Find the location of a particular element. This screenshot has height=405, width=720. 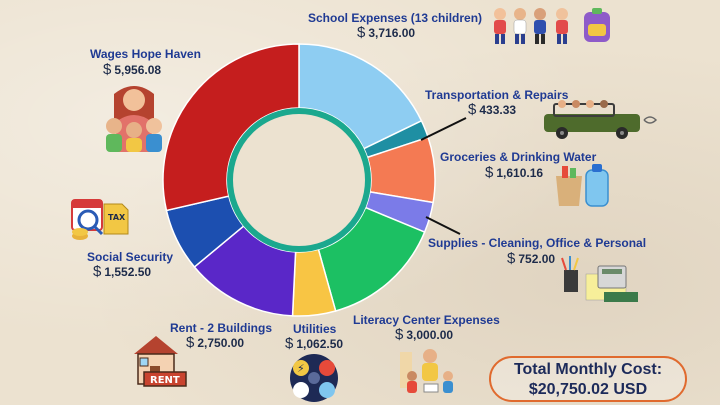

reading-children-icon is located at coordinates (426, 371).